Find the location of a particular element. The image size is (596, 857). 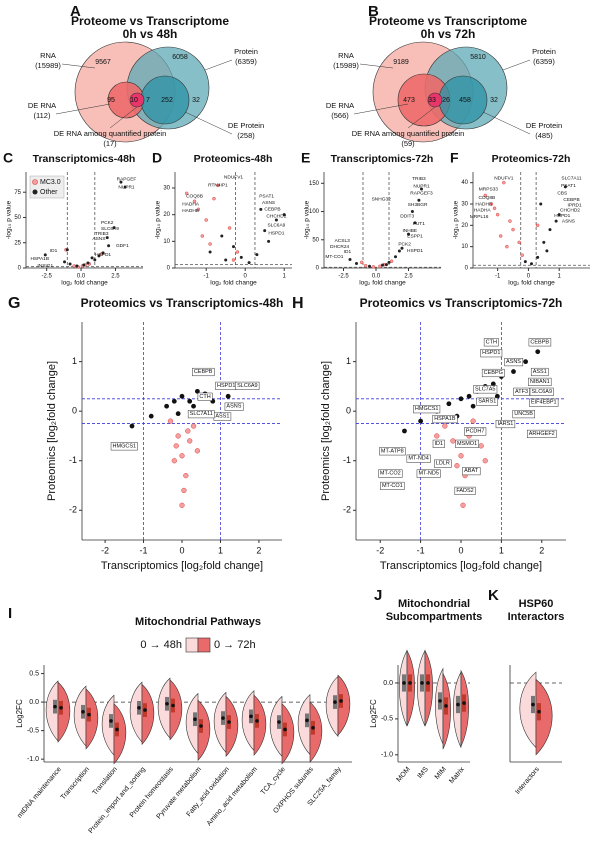

gene-label: MT-ND5 is located at coordinates (428, 474).